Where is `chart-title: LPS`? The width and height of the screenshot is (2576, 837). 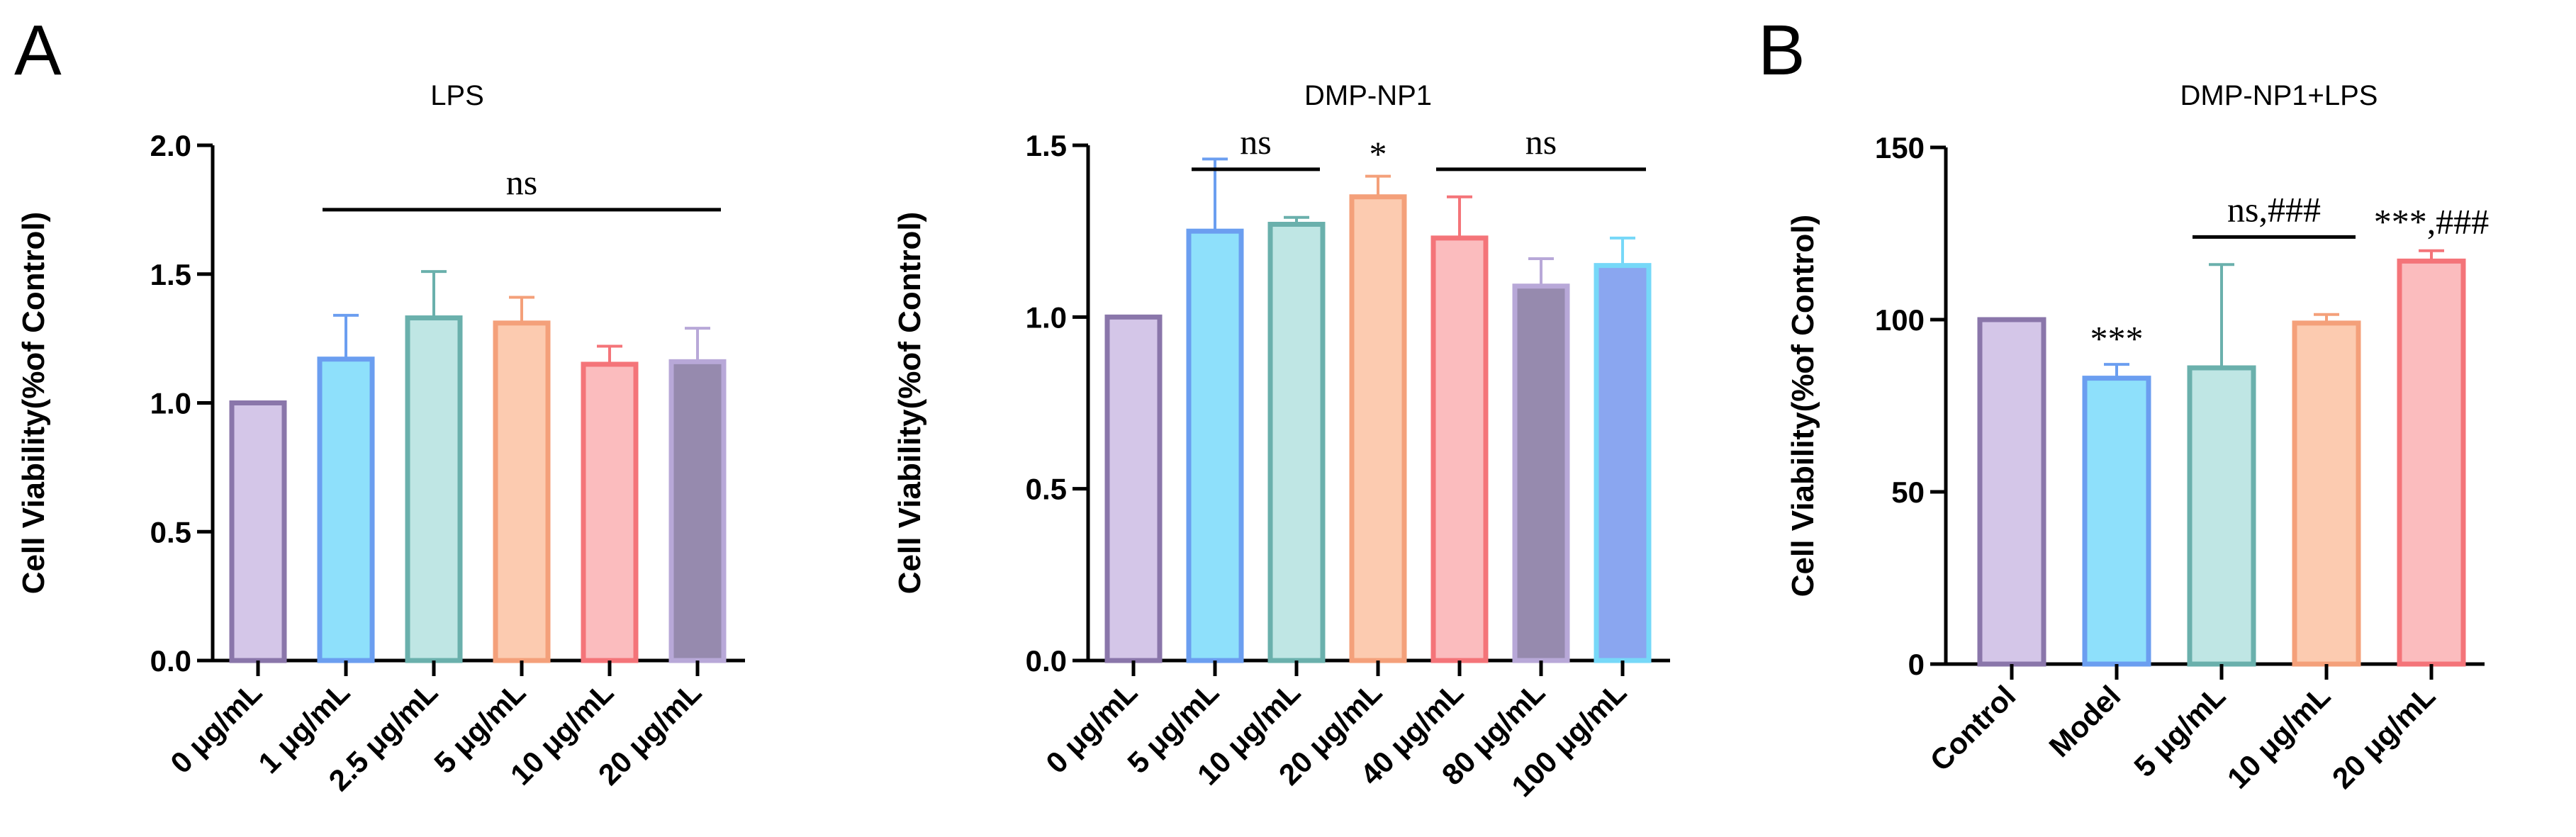
chart-title: LPS is located at coordinates (457, 96).